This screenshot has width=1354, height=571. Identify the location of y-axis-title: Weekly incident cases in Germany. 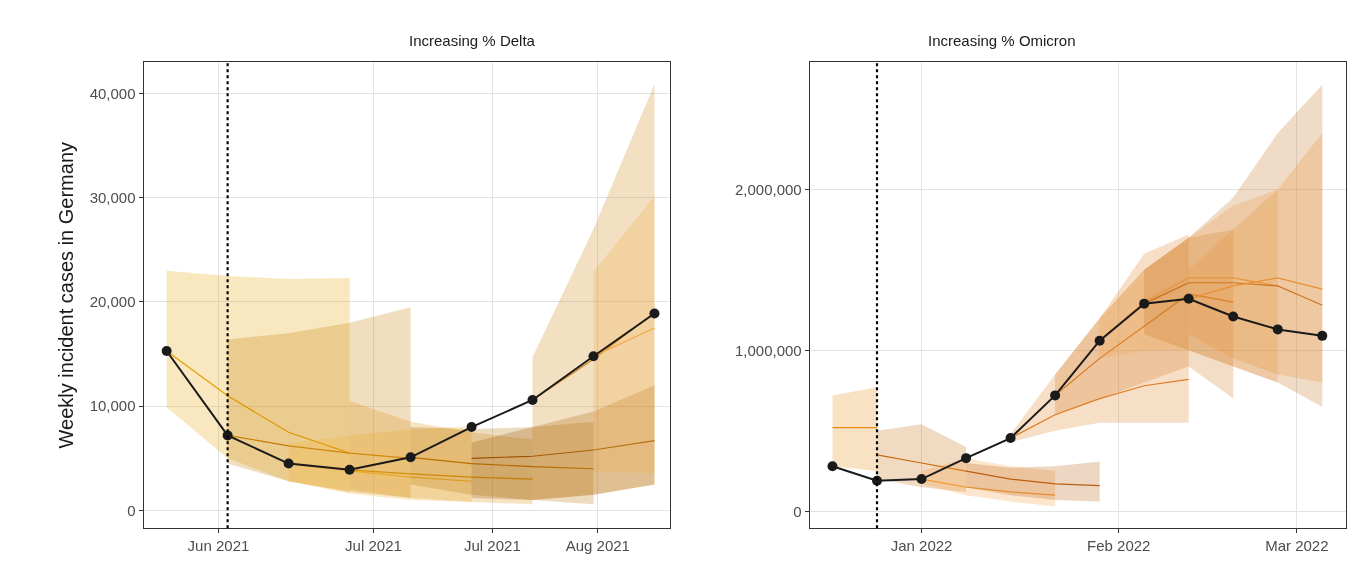
(66, 295).